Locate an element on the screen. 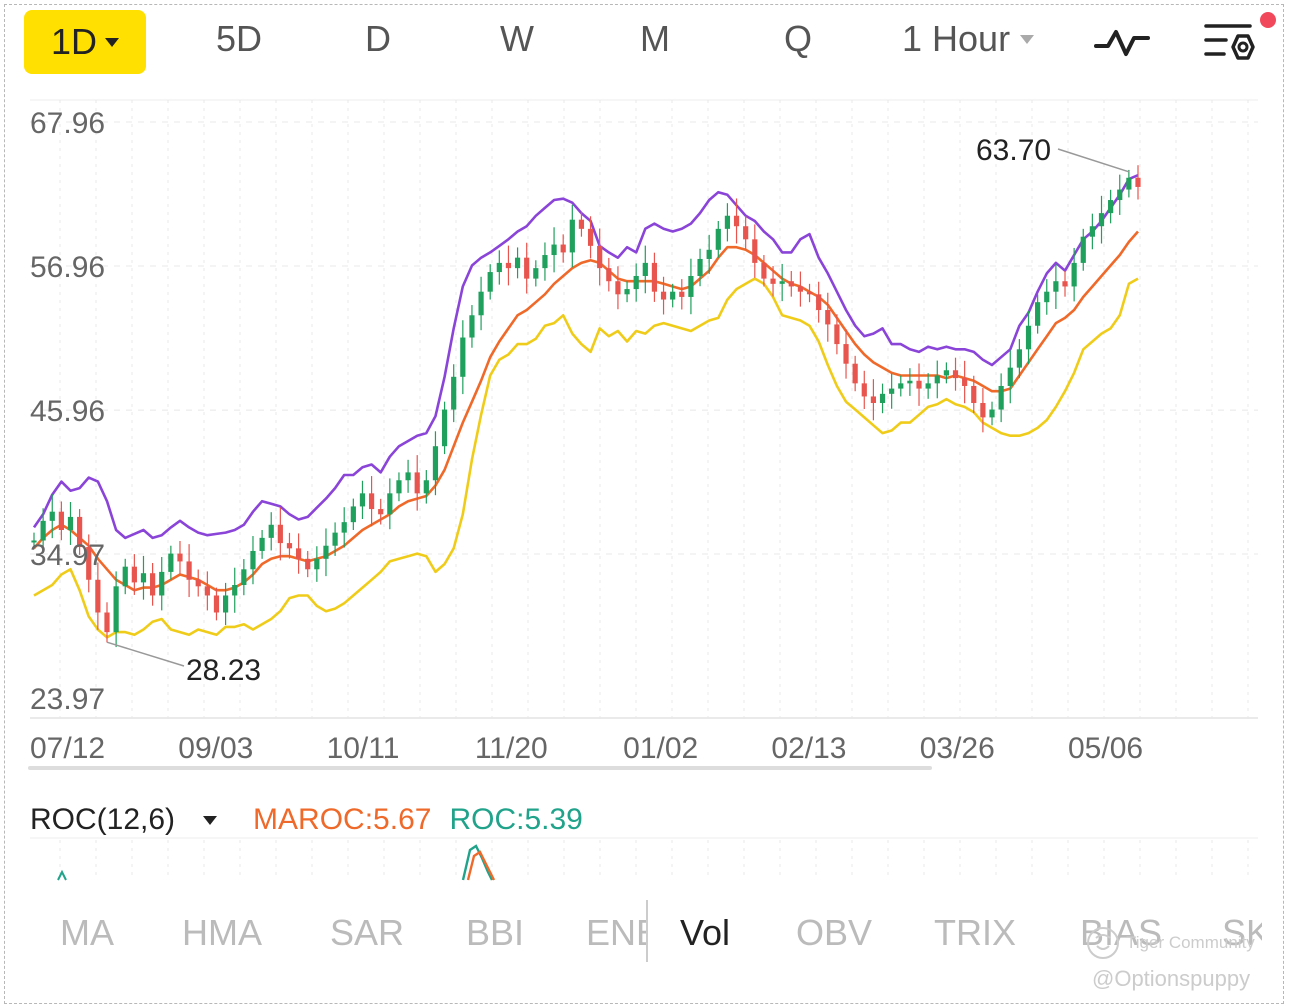 This screenshot has height=1008, width=1290. roc-value: ROC:5.39 is located at coordinates (516, 819).